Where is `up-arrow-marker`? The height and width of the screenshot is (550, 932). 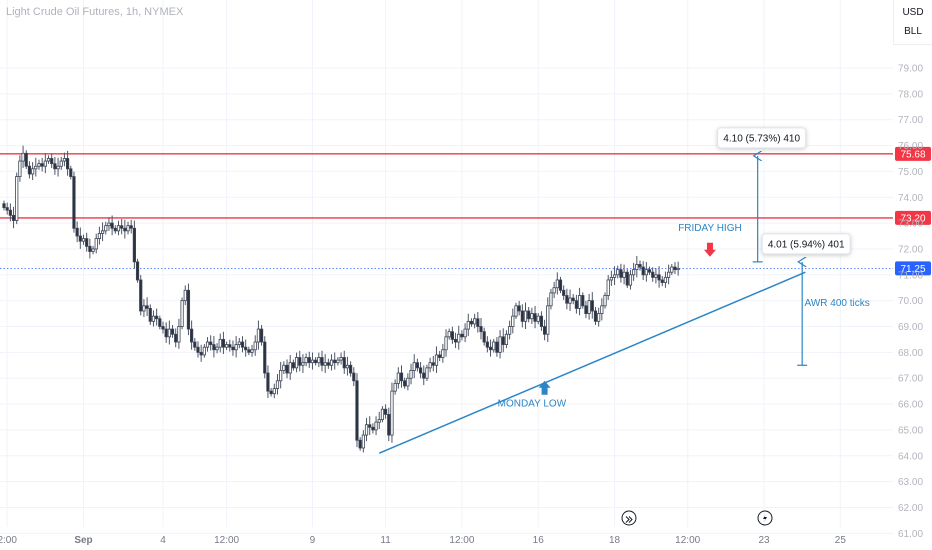
up-arrow-marker is located at coordinates (544, 387).